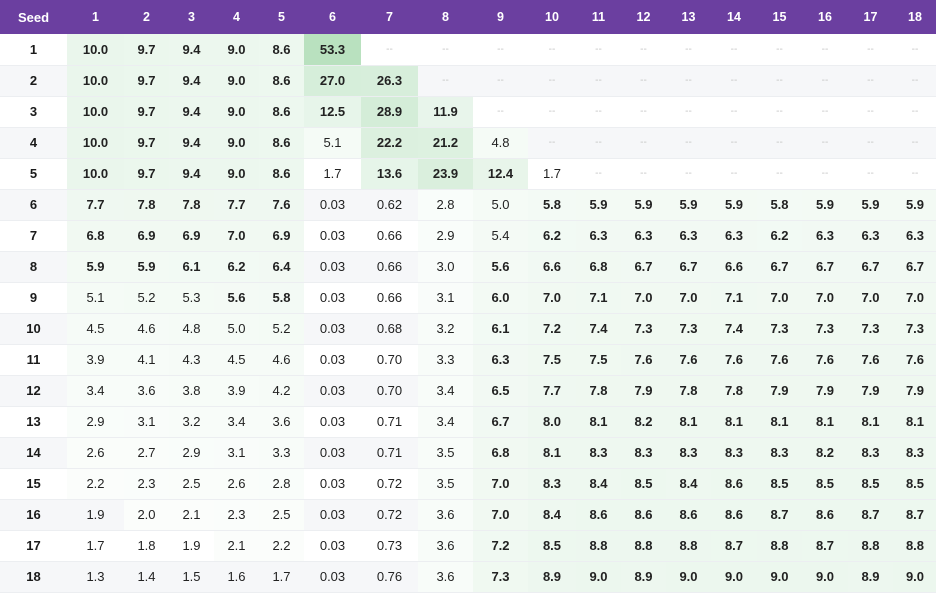  I want to click on probability-cell: 27.0, so click(332, 81).